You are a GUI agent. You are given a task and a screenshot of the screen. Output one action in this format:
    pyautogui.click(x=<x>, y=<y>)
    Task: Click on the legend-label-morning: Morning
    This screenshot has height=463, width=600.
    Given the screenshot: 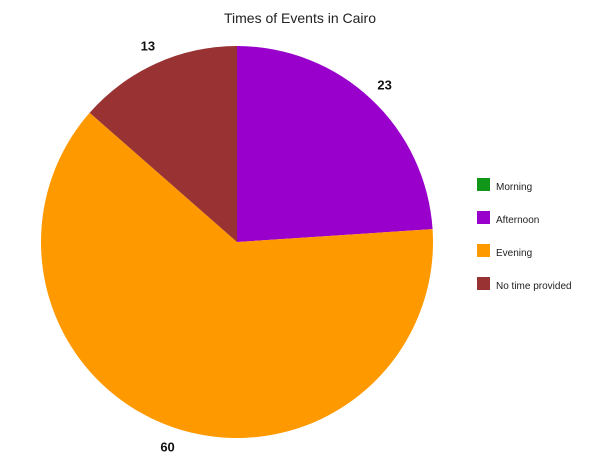 What is the action you would take?
    pyautogui.click(x=514, y=187)
    